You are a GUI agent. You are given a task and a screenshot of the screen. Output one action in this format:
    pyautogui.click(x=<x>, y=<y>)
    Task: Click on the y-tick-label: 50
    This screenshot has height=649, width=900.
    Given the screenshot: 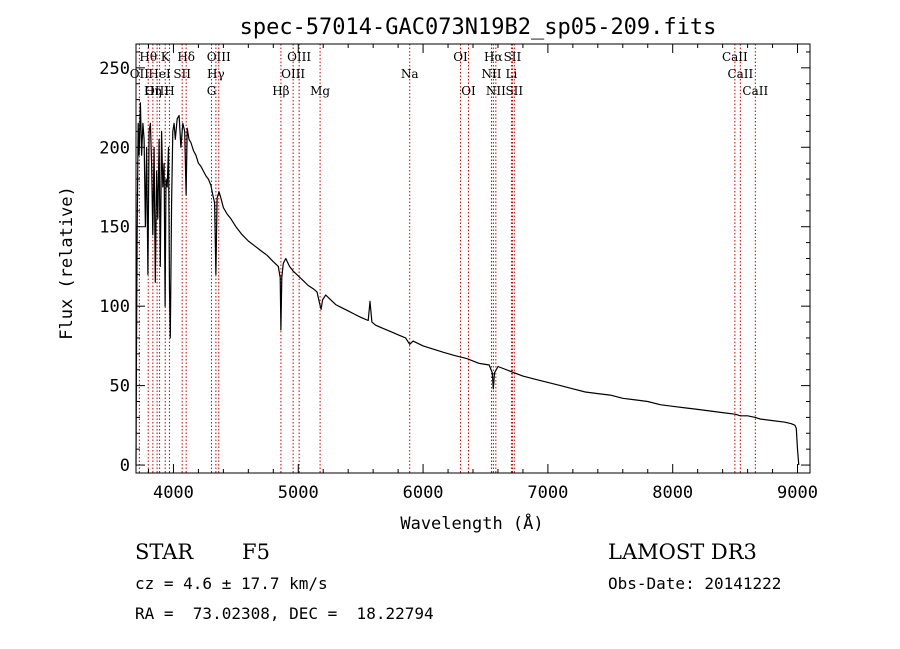 What is the action you would take?
    pyautogui.click(x=120, y=387)
    